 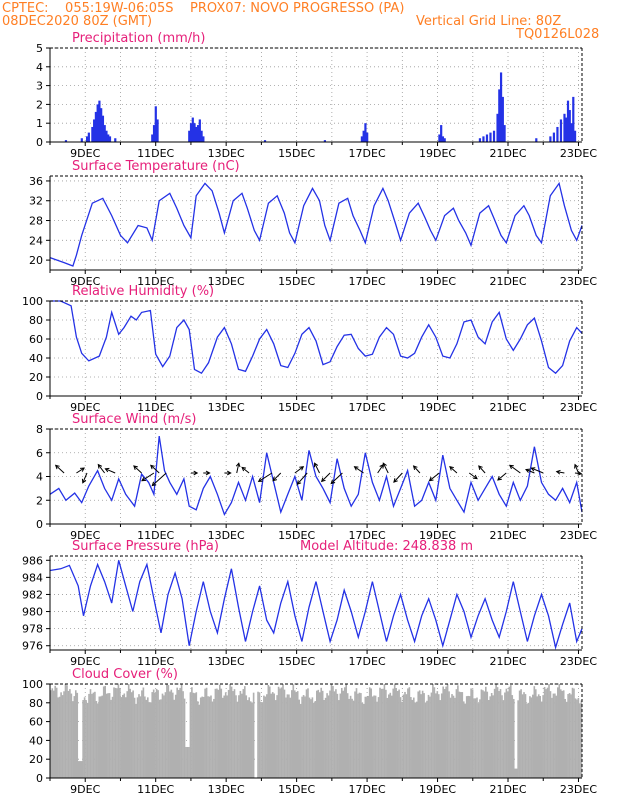 I want to click on panel-title: Surface Temperature (nC), so click(x=156, y=166).